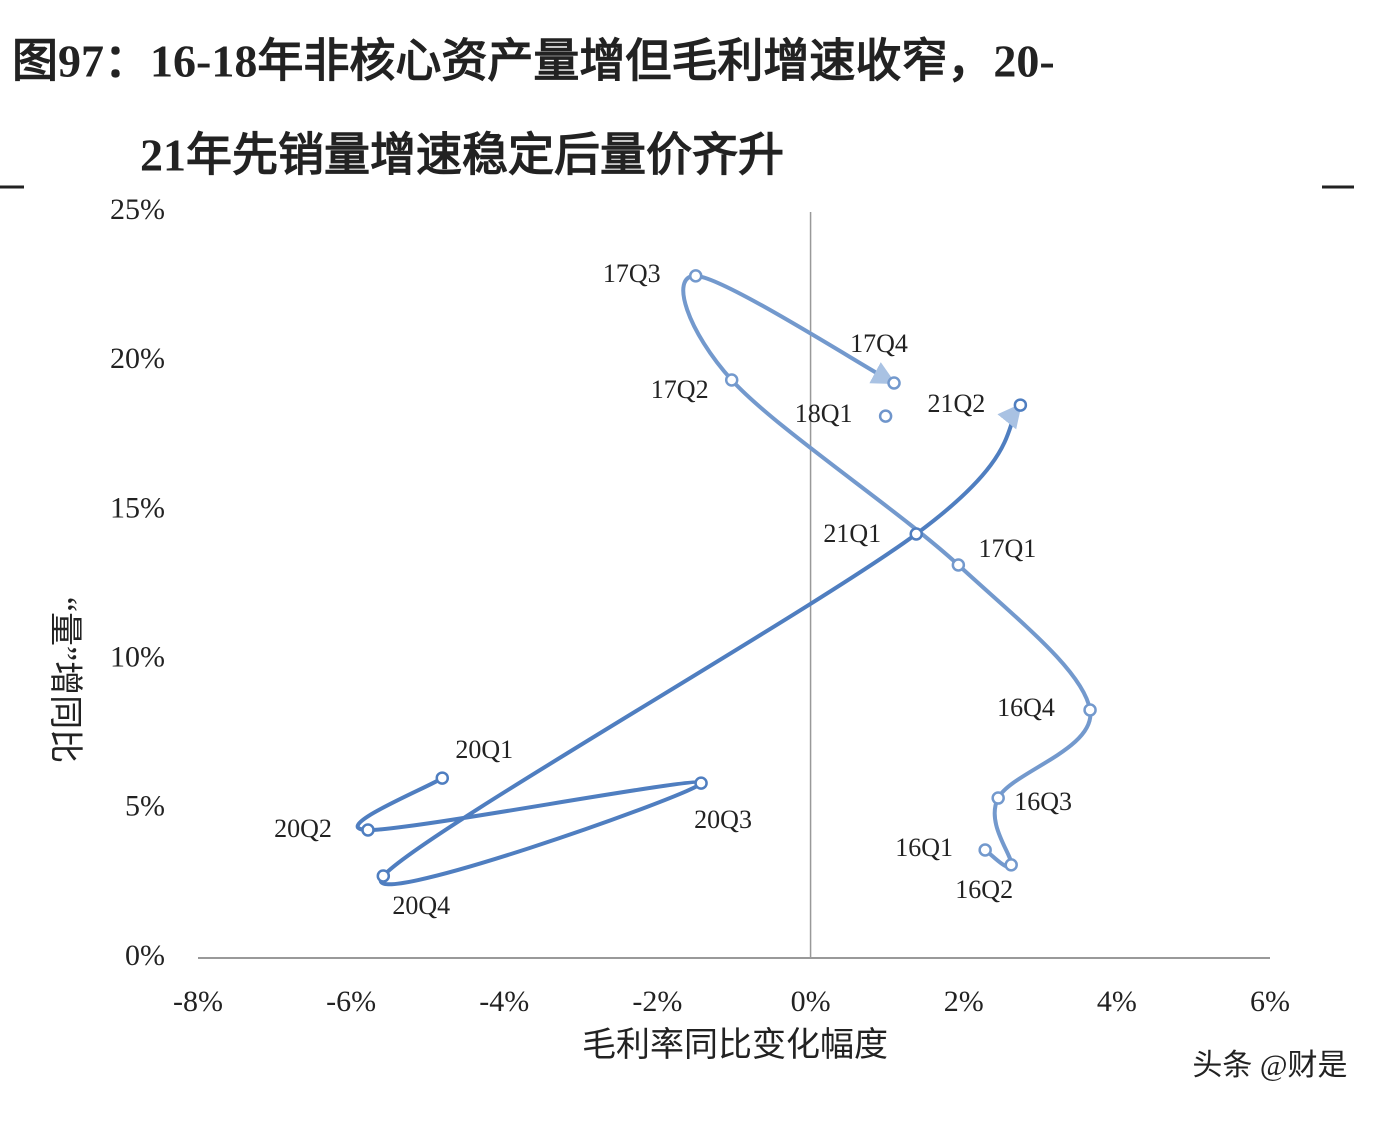 The width and height of the screenshot is (1394, 1123). What do you see at coordinates (824, 413) in the screenshot?
I see `point-label: 18Q1` at bounding box center [824, 413].